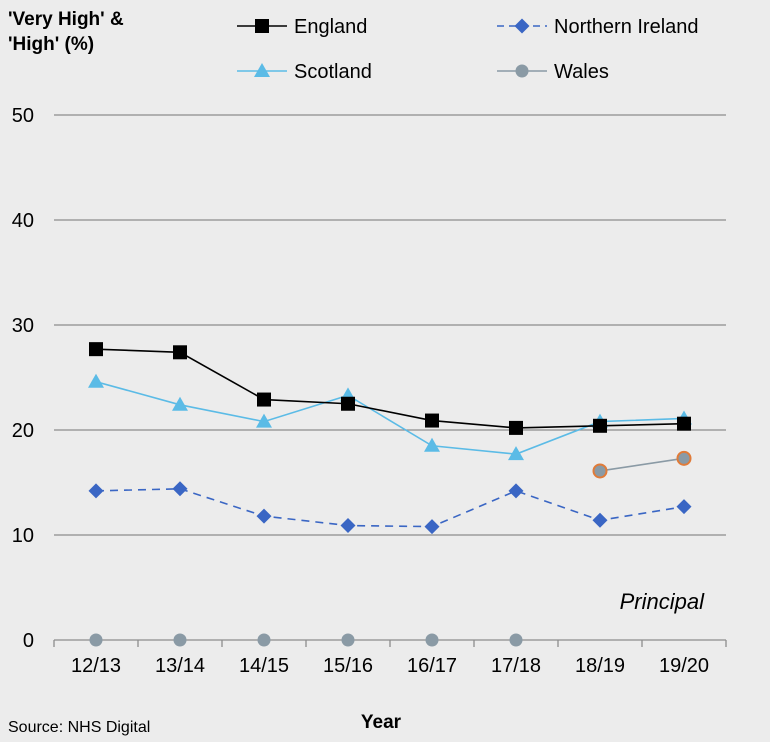 The image size is (770, 742). What do you see at coordinates (23, 326) in the screenshot?
I see `y-tick-label: 30` at bounding box center [23, 326].